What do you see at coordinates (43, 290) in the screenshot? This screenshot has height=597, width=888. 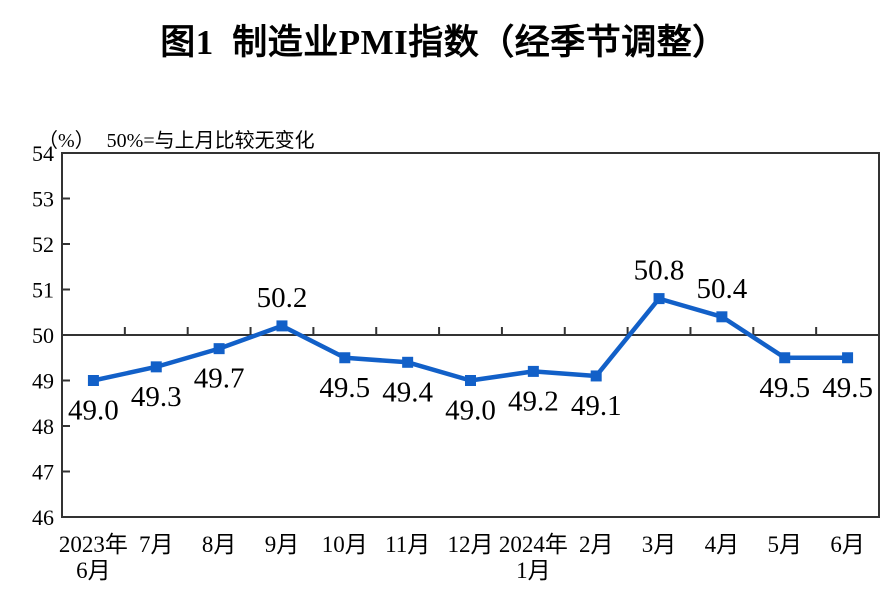 I see `y-axis-label: 51` at bounding box center [43, 290].